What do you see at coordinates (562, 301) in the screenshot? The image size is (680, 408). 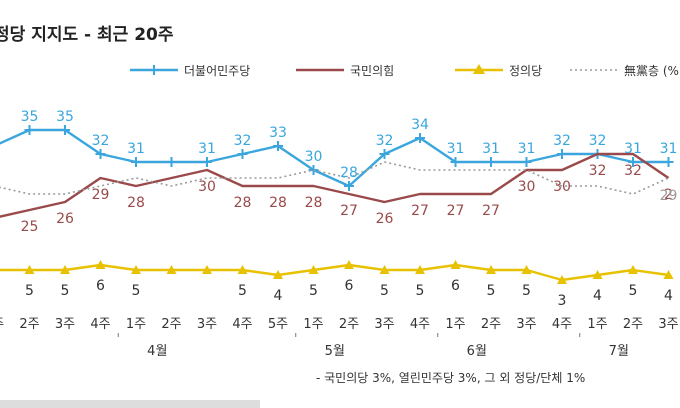 I see `data-label: 3` at bounding box center [562, 301].